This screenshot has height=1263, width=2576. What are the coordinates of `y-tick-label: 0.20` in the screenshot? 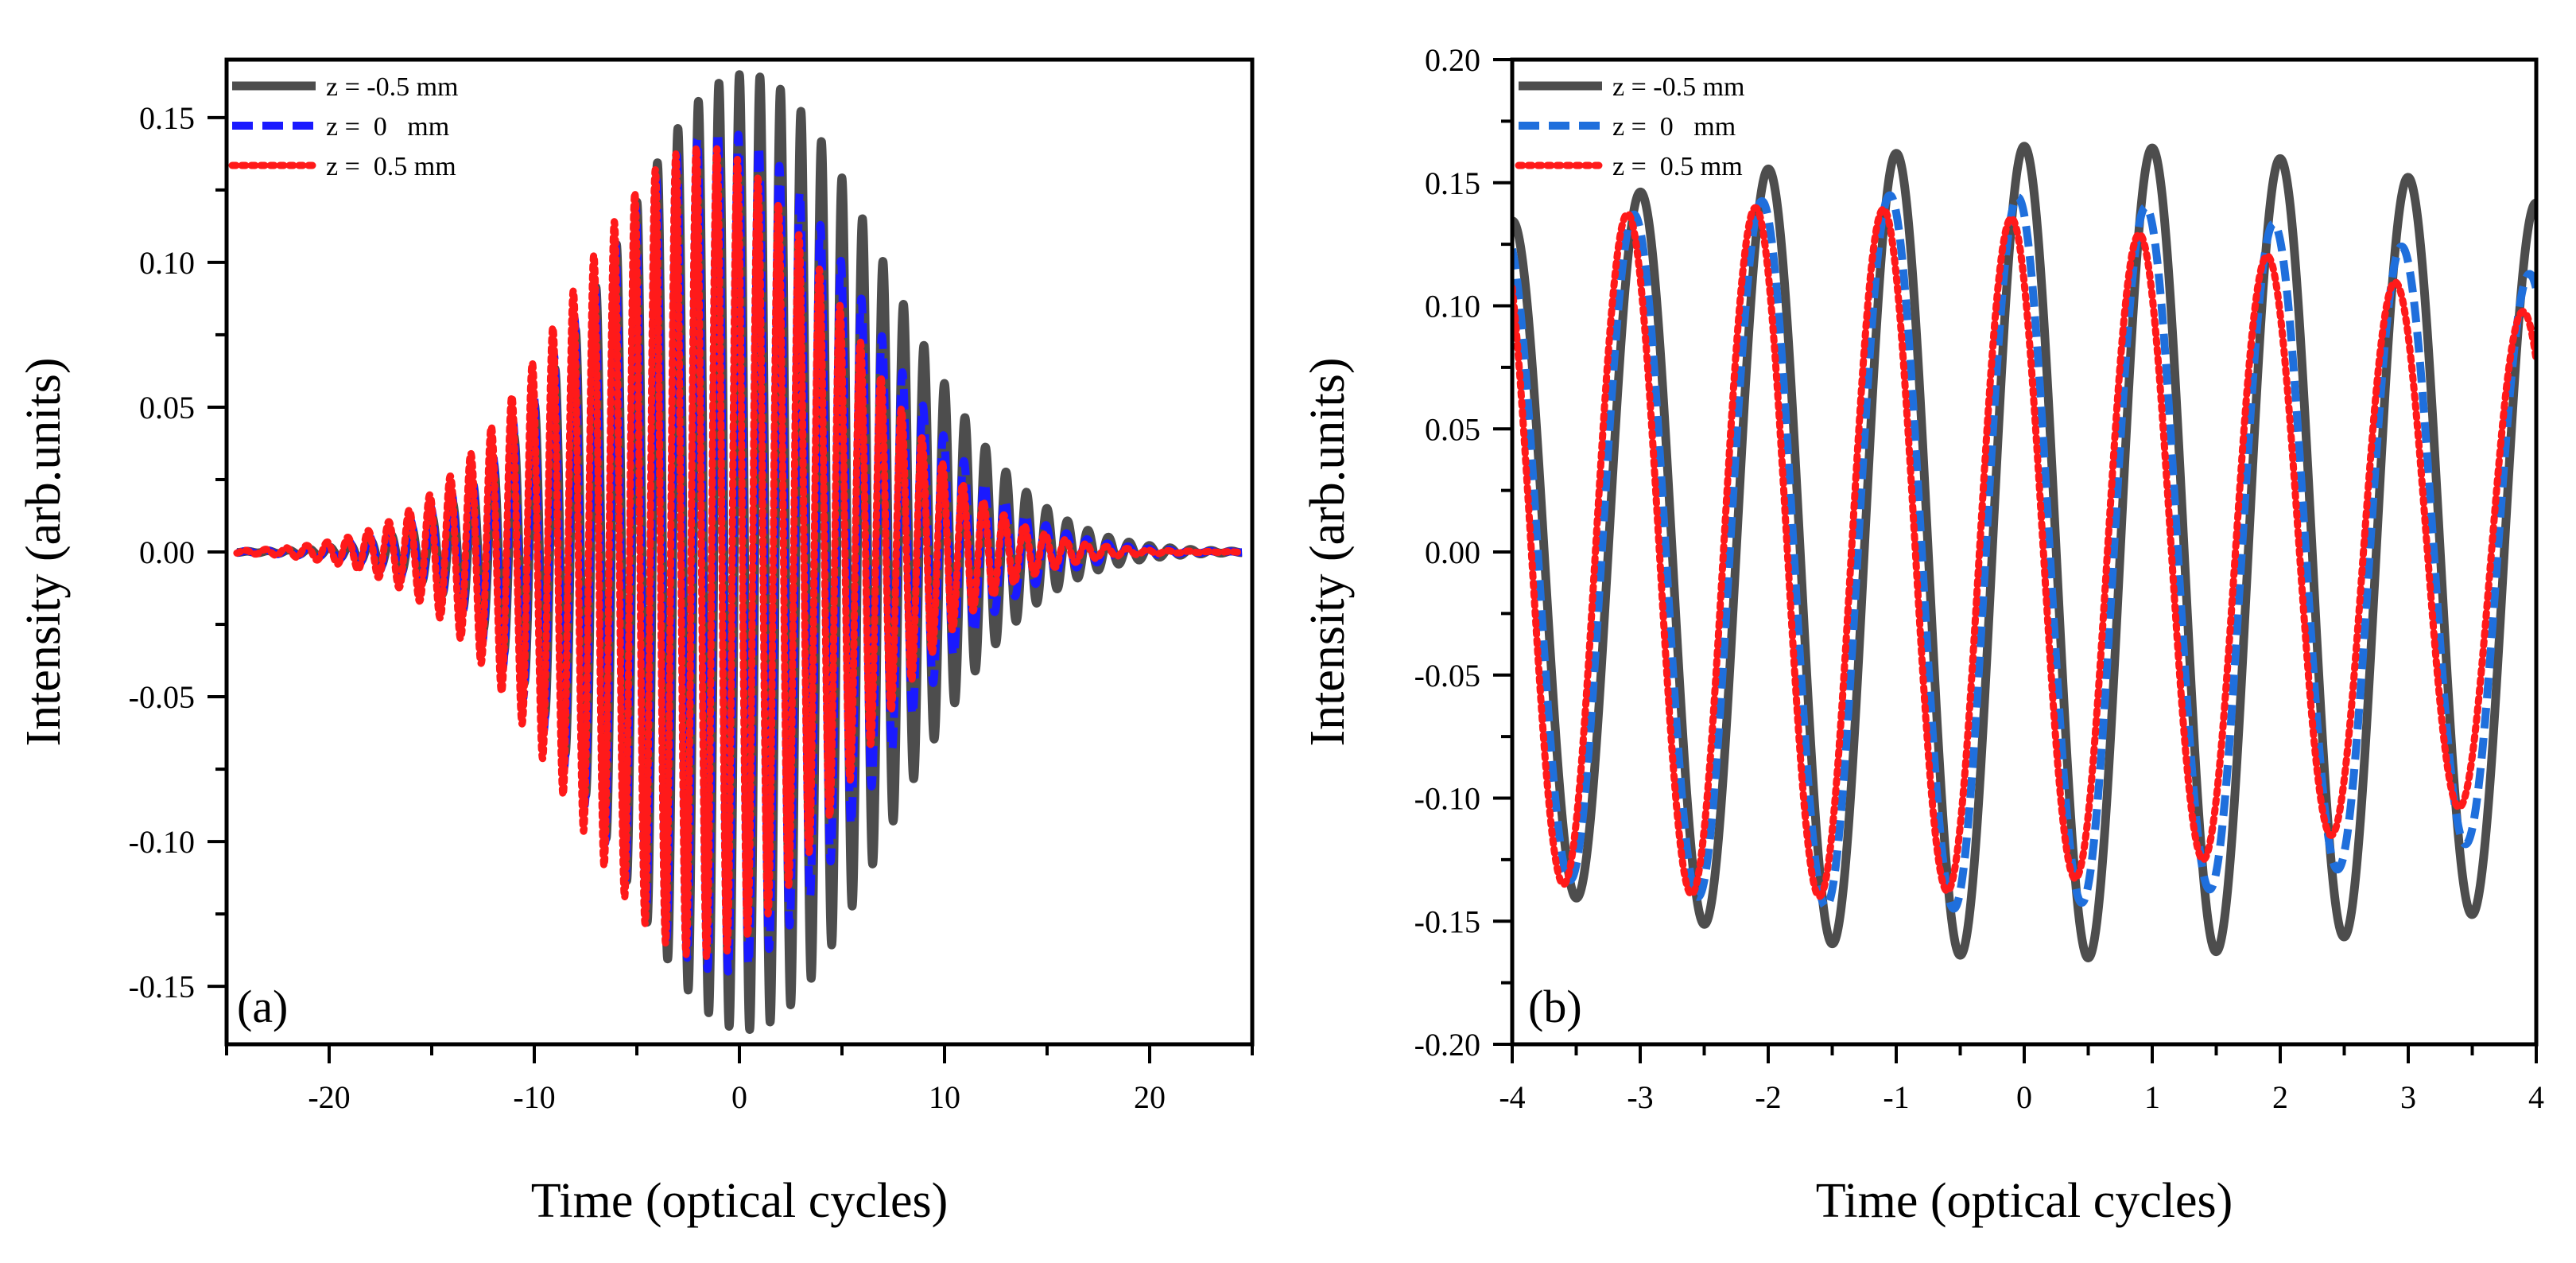 It's located at (1453, 60).